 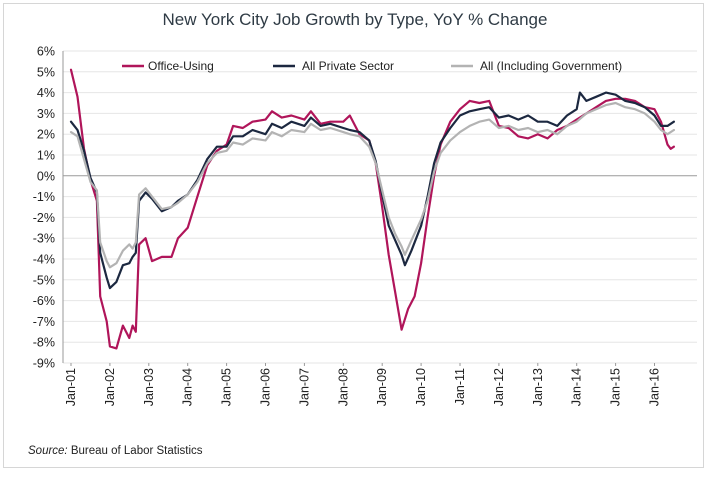 I want to click on x-tick-label: Jan-09, so click(x=382, y=387).